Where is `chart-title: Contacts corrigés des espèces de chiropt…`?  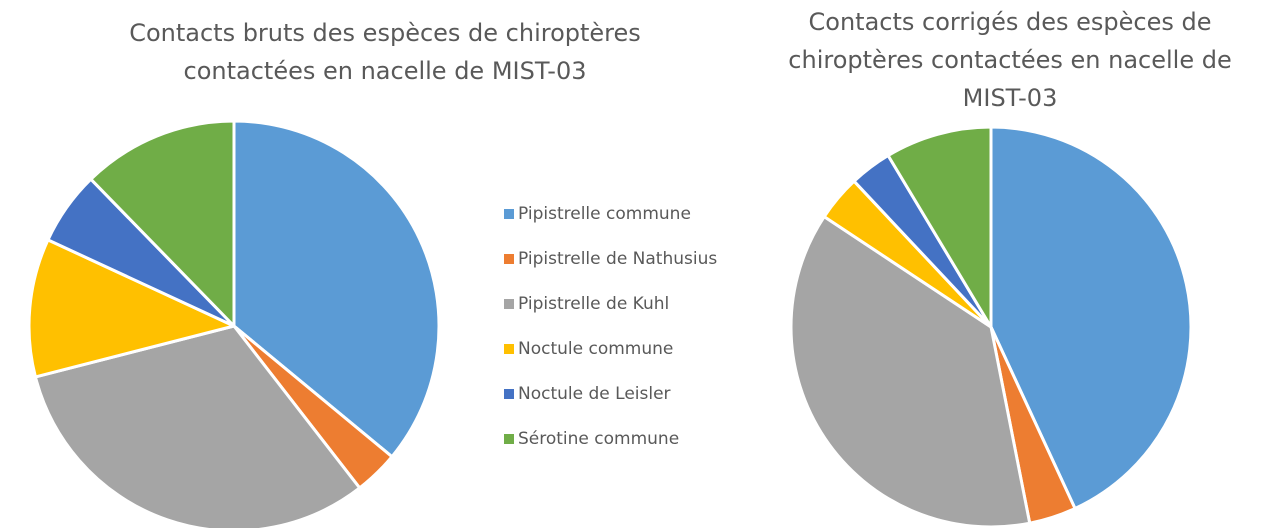
chart-title: Contacts corrigés des espèces de chiropt… is located at coordinates (1010, 60).